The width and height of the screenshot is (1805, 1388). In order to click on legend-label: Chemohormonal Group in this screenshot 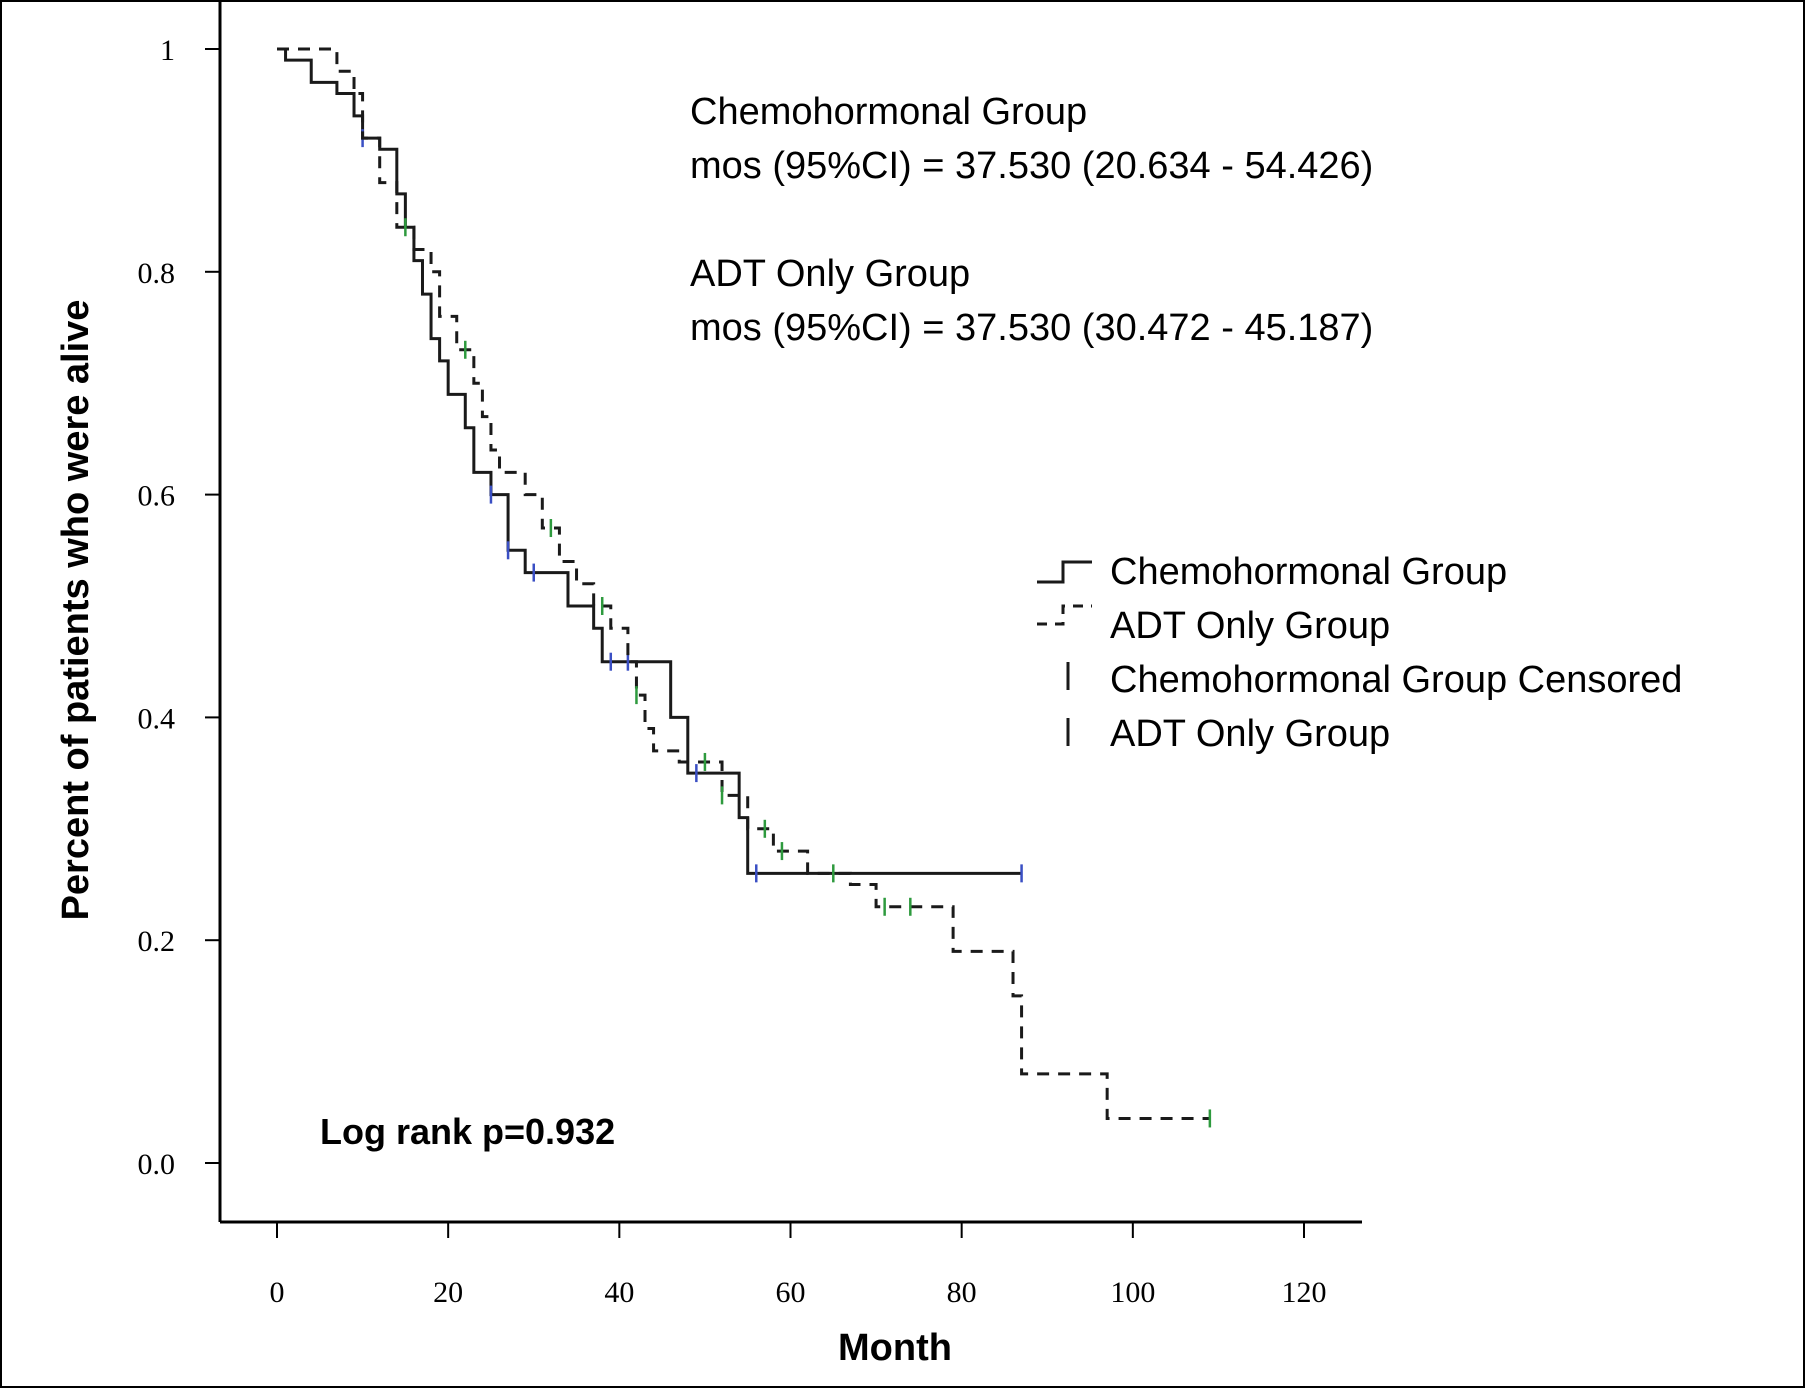, I will do `click(1308, 572)`.